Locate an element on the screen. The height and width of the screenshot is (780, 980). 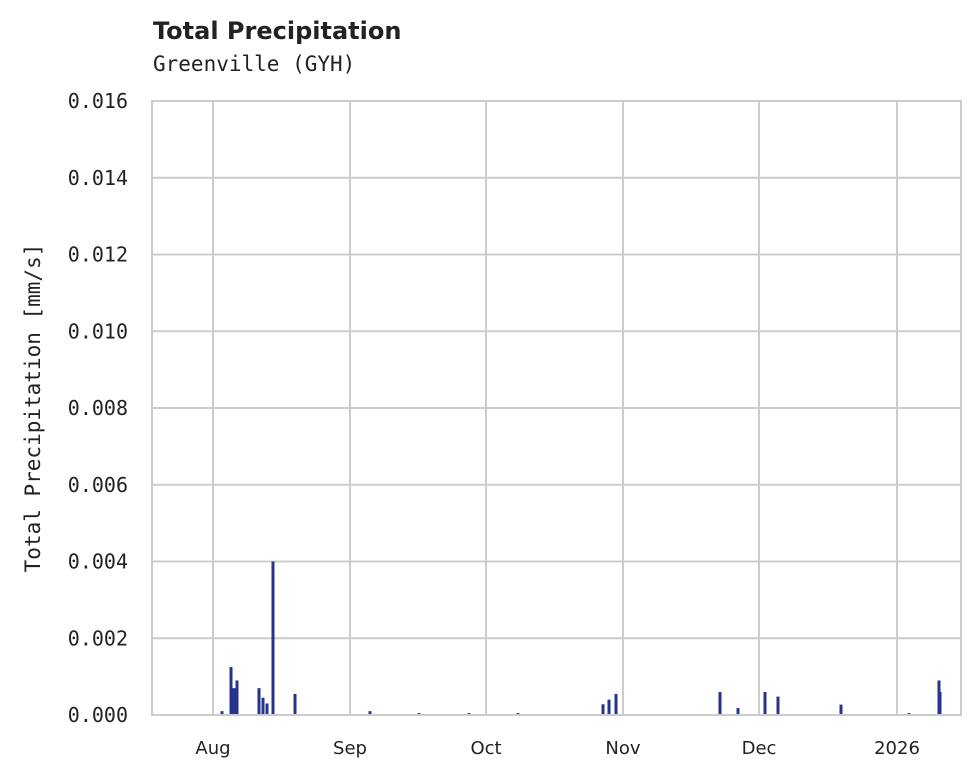
y-tick-label: 0.006 is located at coordinates (98, 485).